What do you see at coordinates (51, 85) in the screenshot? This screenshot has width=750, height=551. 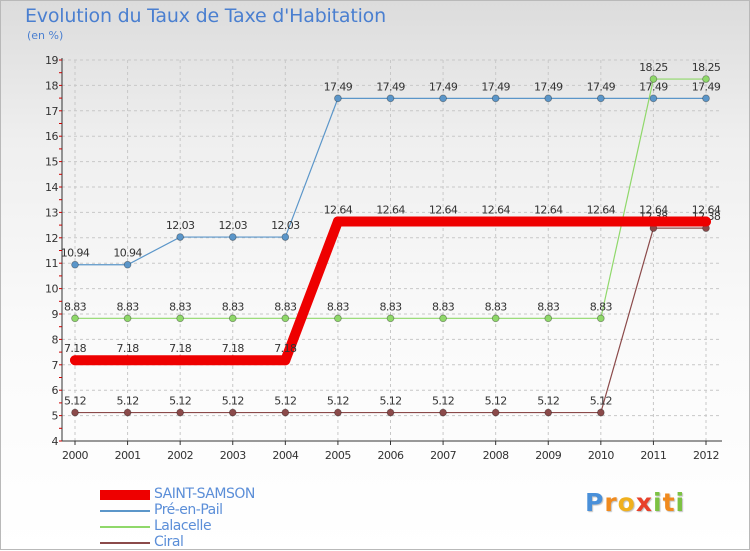 I see `y-tick-label: 18` at bounding box center [51, 85].